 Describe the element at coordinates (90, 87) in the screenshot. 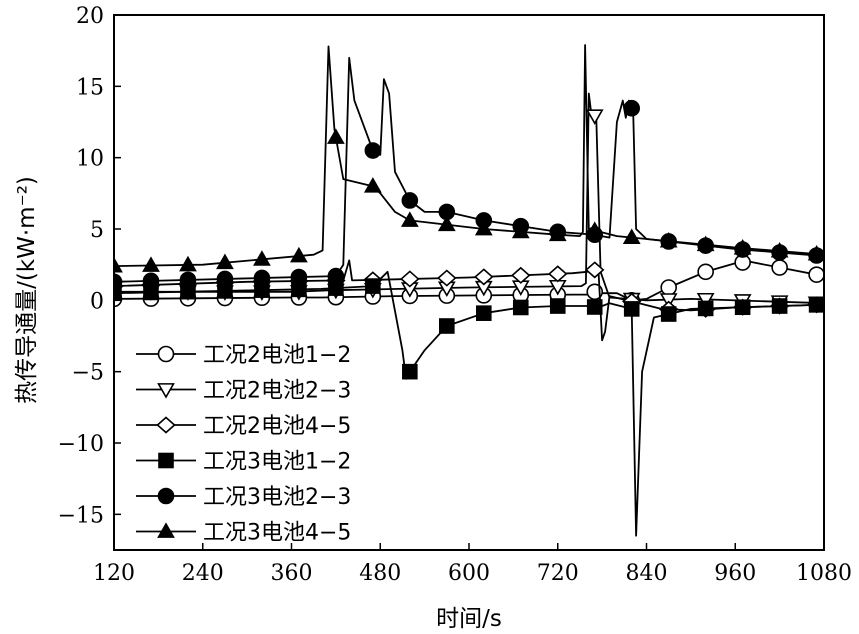

I see `y-tick-label: 15` at that location.